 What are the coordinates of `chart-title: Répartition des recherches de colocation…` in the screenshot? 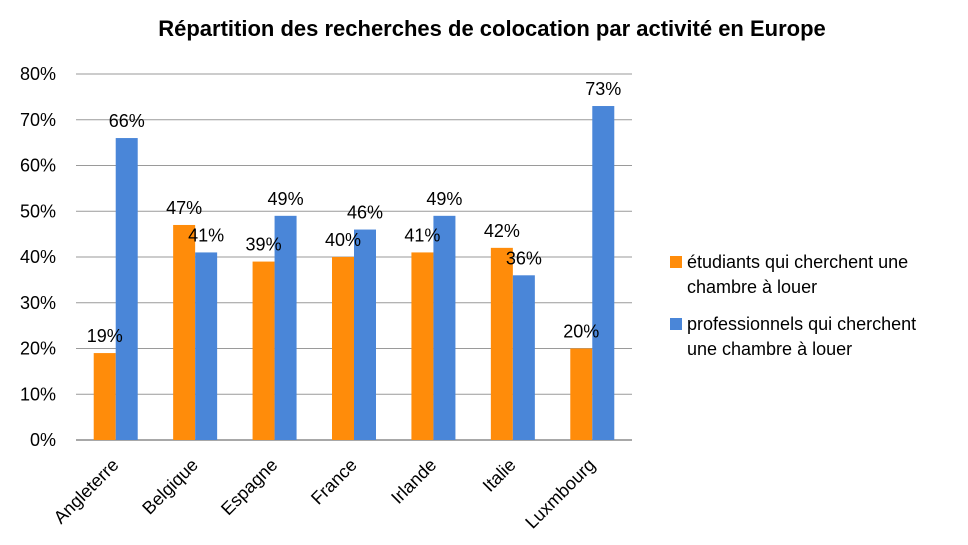 It's located at (492, 28).